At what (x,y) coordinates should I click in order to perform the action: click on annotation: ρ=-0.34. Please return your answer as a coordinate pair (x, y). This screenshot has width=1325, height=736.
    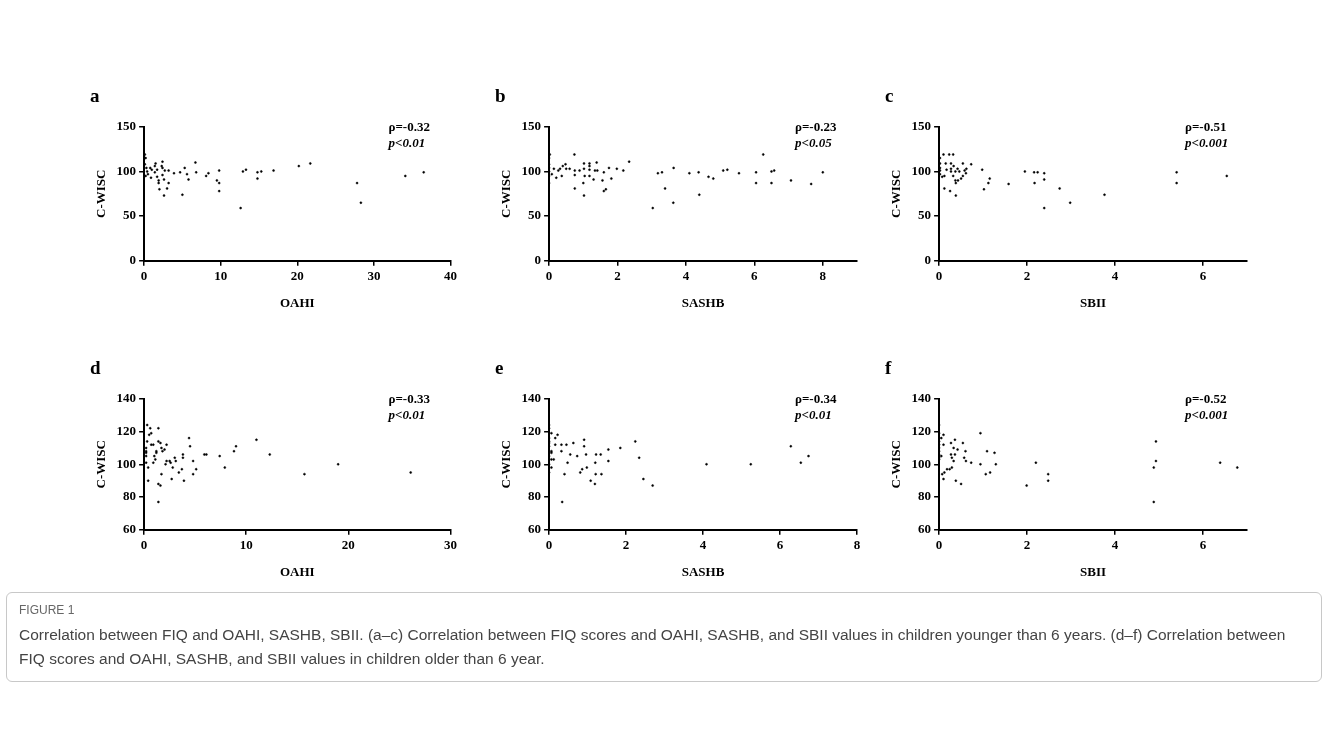
    Looking at the image, I should click on (816, 398).